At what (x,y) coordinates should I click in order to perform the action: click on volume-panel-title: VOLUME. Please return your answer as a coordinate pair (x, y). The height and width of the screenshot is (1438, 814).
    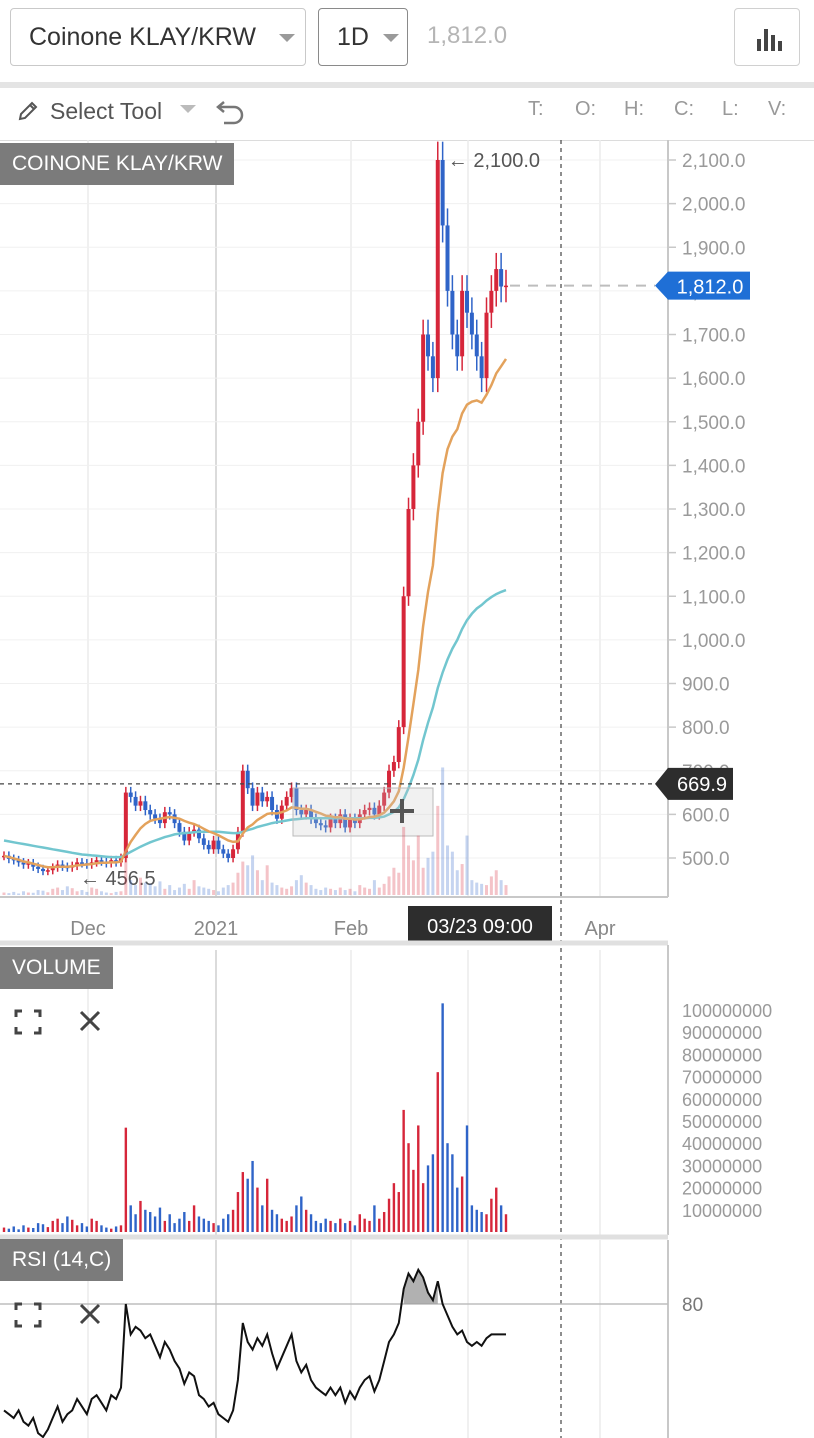
    Looking at the image, I should click on (56, 968).